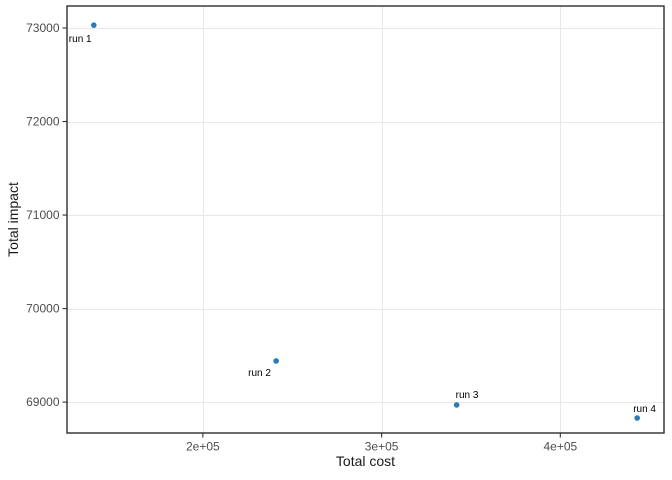 The width and height of the screenshot is (672, 480). Describe the element at coordinates (80, 39) in the screenshot. I see `data-point-label: run 1` at that location.